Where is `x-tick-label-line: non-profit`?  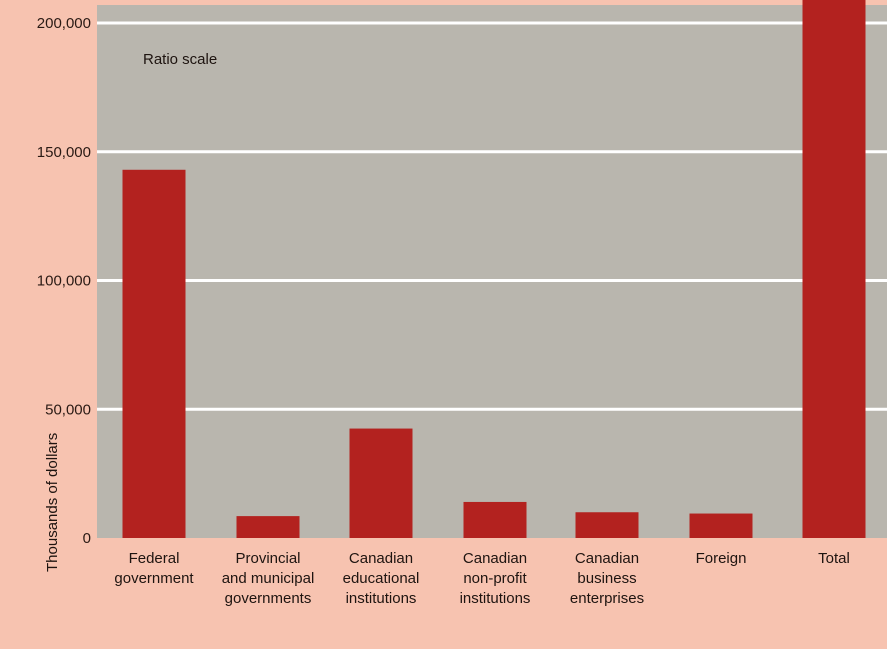 x-tick-label-line: non-profit is located at coordinates (495, 578).